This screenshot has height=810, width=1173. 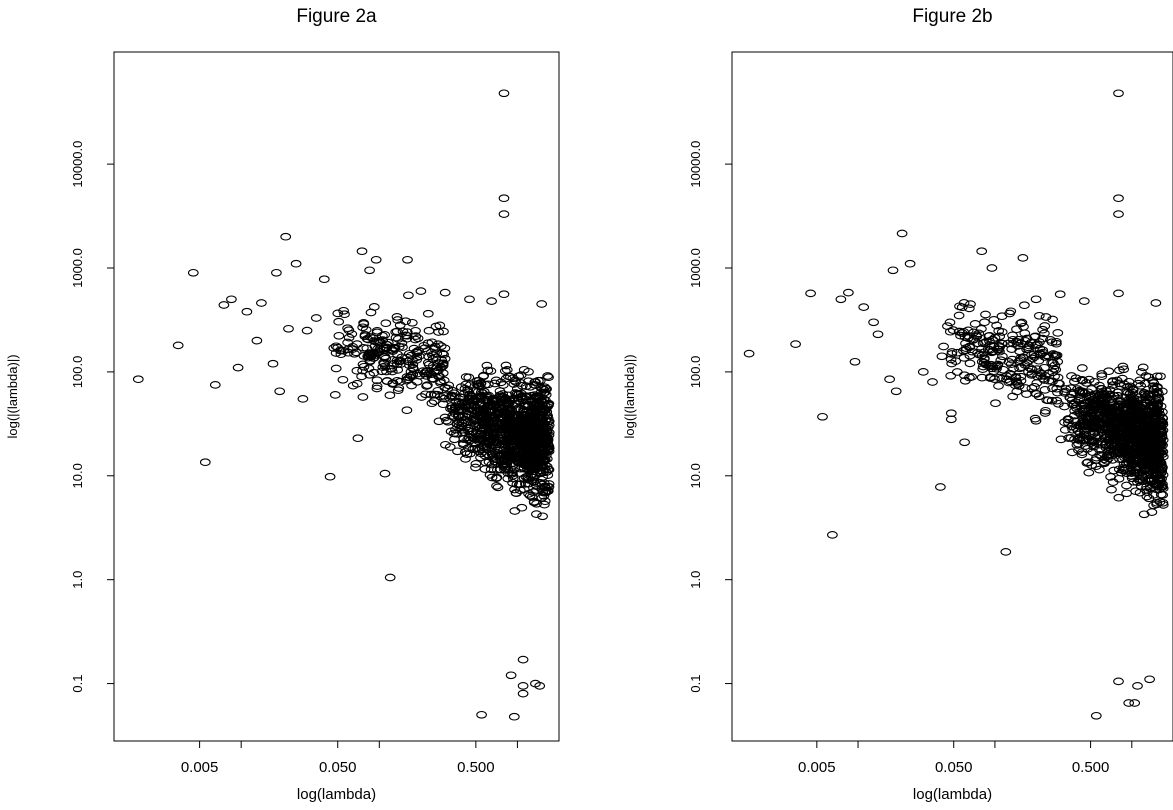 What do you see at coordinates (77, 268) in the screenshot?
I see `y-tick-label: 1000.0` at bounding box center [77, 268].